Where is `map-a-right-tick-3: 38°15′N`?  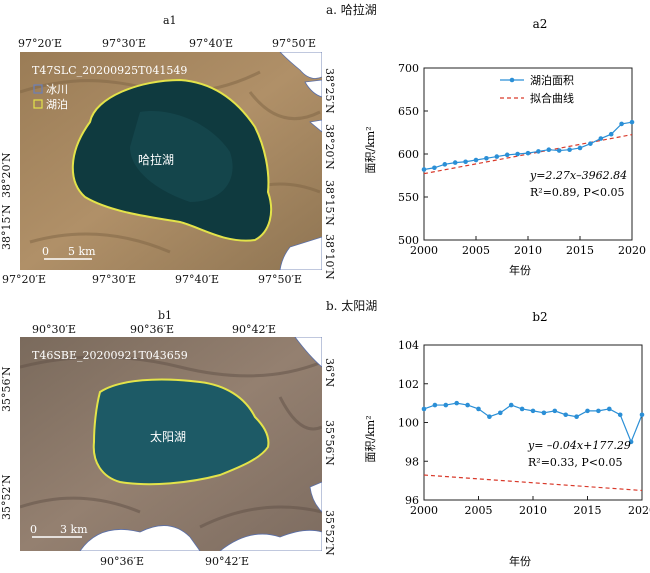
map-a-right-tick-3: 38°15′N is located at coordinates (329, 203).